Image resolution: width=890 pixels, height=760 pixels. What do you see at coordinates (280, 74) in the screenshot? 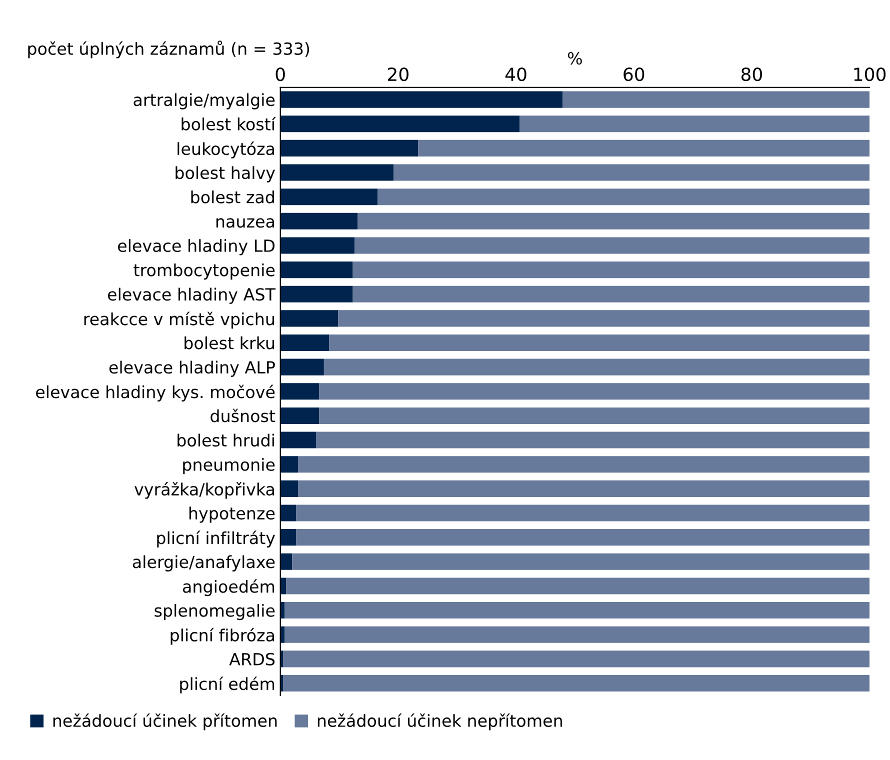
I see `x-tick-label: 0` at bounding box center [280, 74].